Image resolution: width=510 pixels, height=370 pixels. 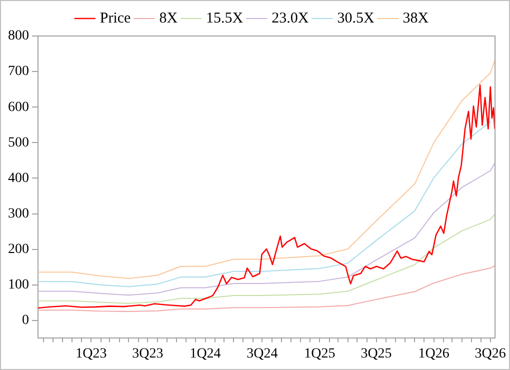 What do you see at coordinates (168, 18) in the screenshot?
I see `legend-label: 8X` at bounding box center [168, 18].